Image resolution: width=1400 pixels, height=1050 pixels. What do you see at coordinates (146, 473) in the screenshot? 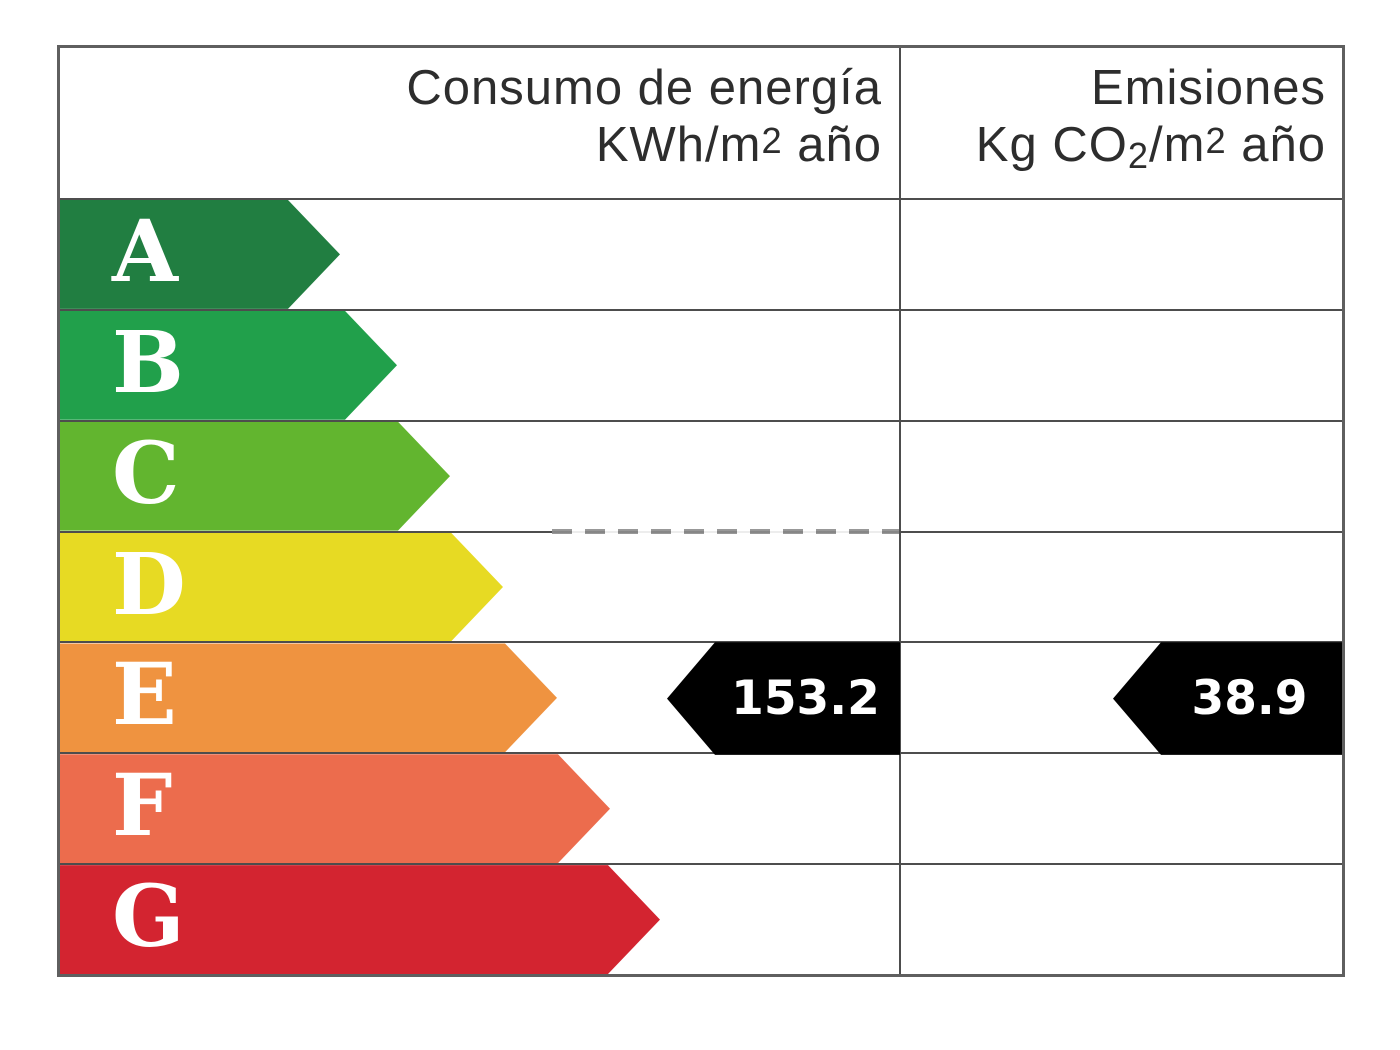
I see `rating-letter-c: C` at bounding box center [146, 473].